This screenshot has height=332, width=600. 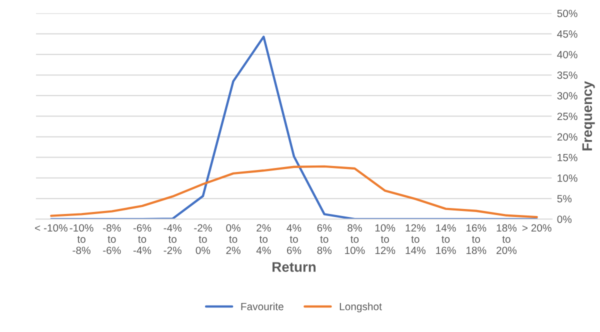 I want to click on y-tick-label: 25%, so click(x=567, y=116).